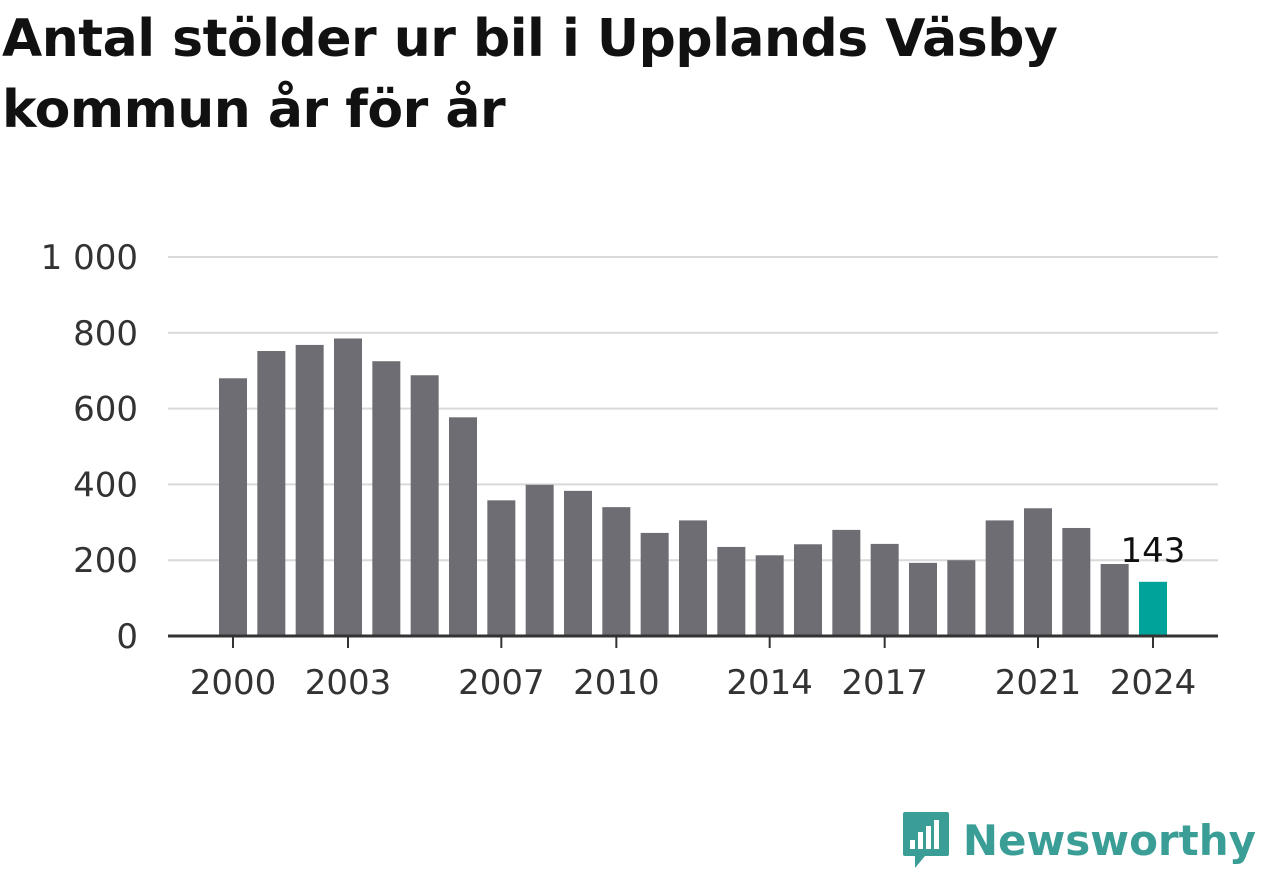 The height and width of the screenshot is (879, 1262). I want to click on axes, so click(693, 641).